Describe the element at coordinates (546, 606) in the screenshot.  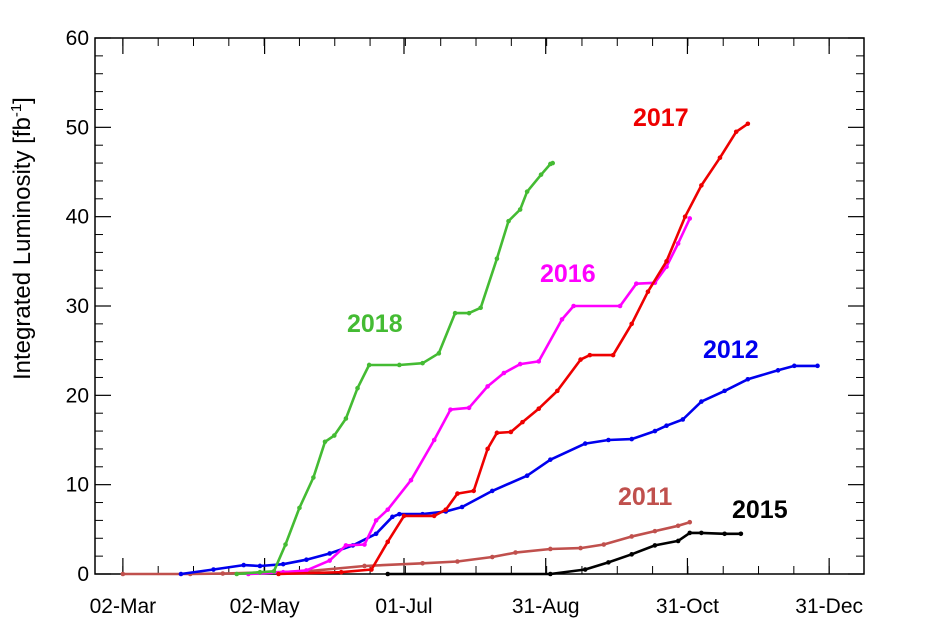
I see `x-tick-label: 31-Aug` at that location.